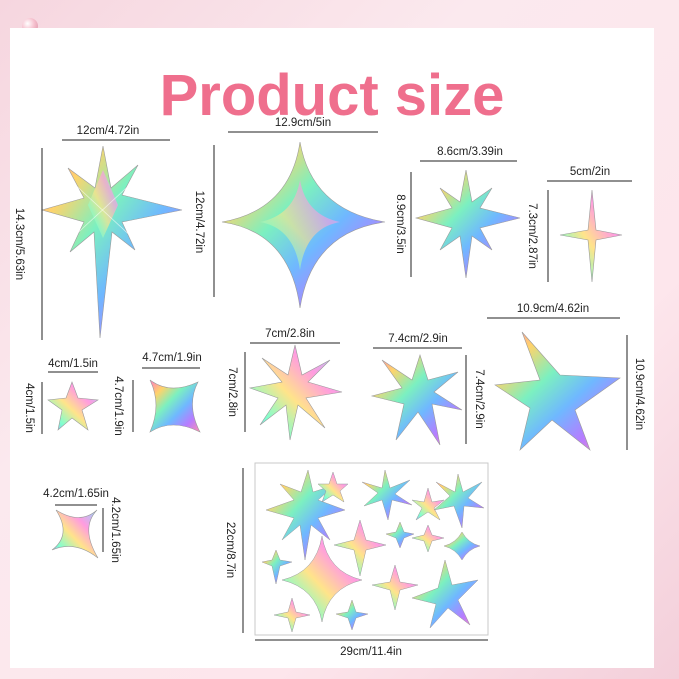 The height and width of the screenshot is (679, 679). I want to click on star-j-height-label: 4.2cm/1.65in, so click(115, 530).